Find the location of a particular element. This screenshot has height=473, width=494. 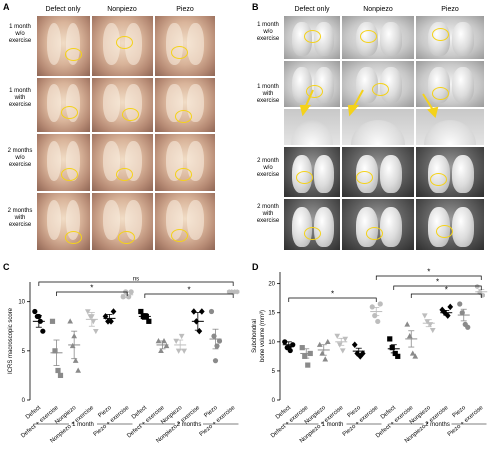

panel-b-col-piezo: Piezo is located at coordinates (450, 9).